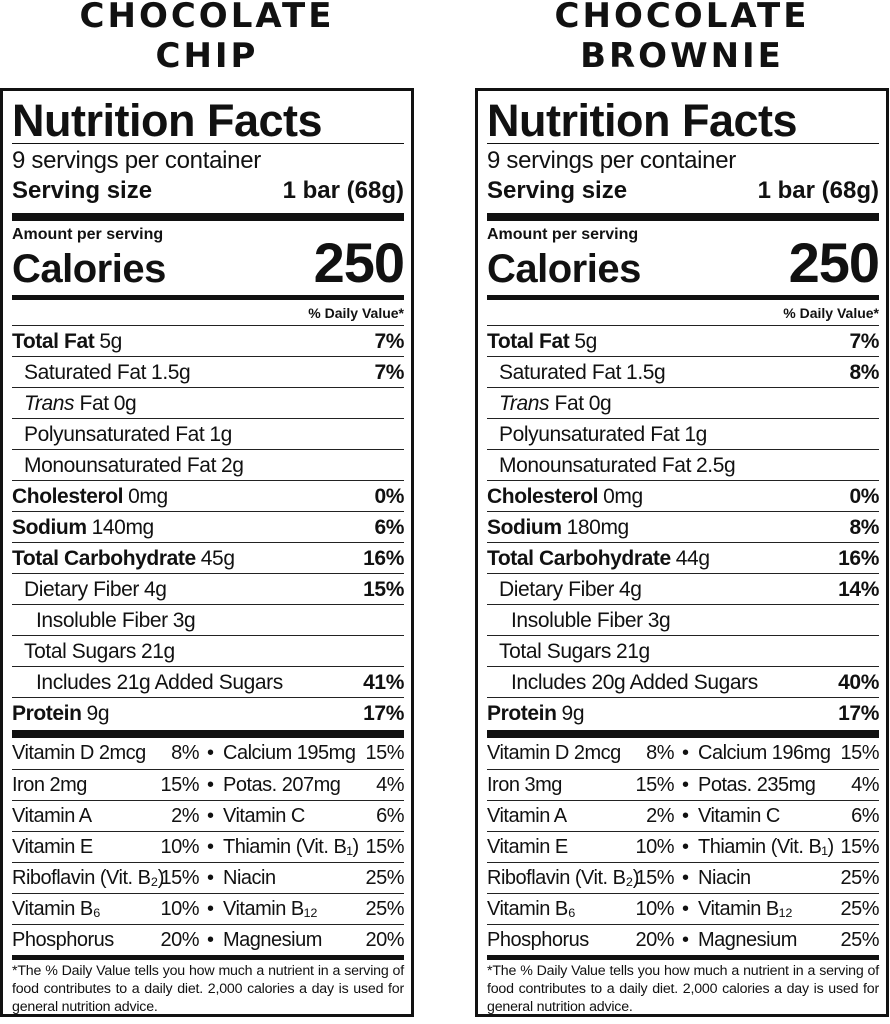  Describe the element at coordinates (654, 847) in the screenshot. I see `vitamin-dv: 10%` at that location.